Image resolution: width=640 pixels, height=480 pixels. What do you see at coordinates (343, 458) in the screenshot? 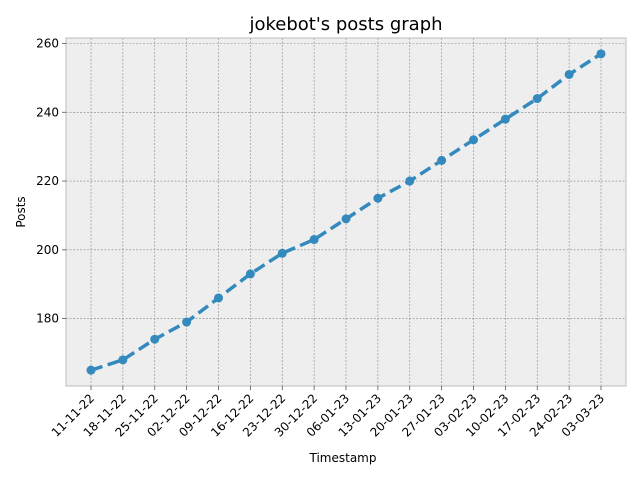
I see `x-axis-label: Timestamp` at bounding box center [343, 458].